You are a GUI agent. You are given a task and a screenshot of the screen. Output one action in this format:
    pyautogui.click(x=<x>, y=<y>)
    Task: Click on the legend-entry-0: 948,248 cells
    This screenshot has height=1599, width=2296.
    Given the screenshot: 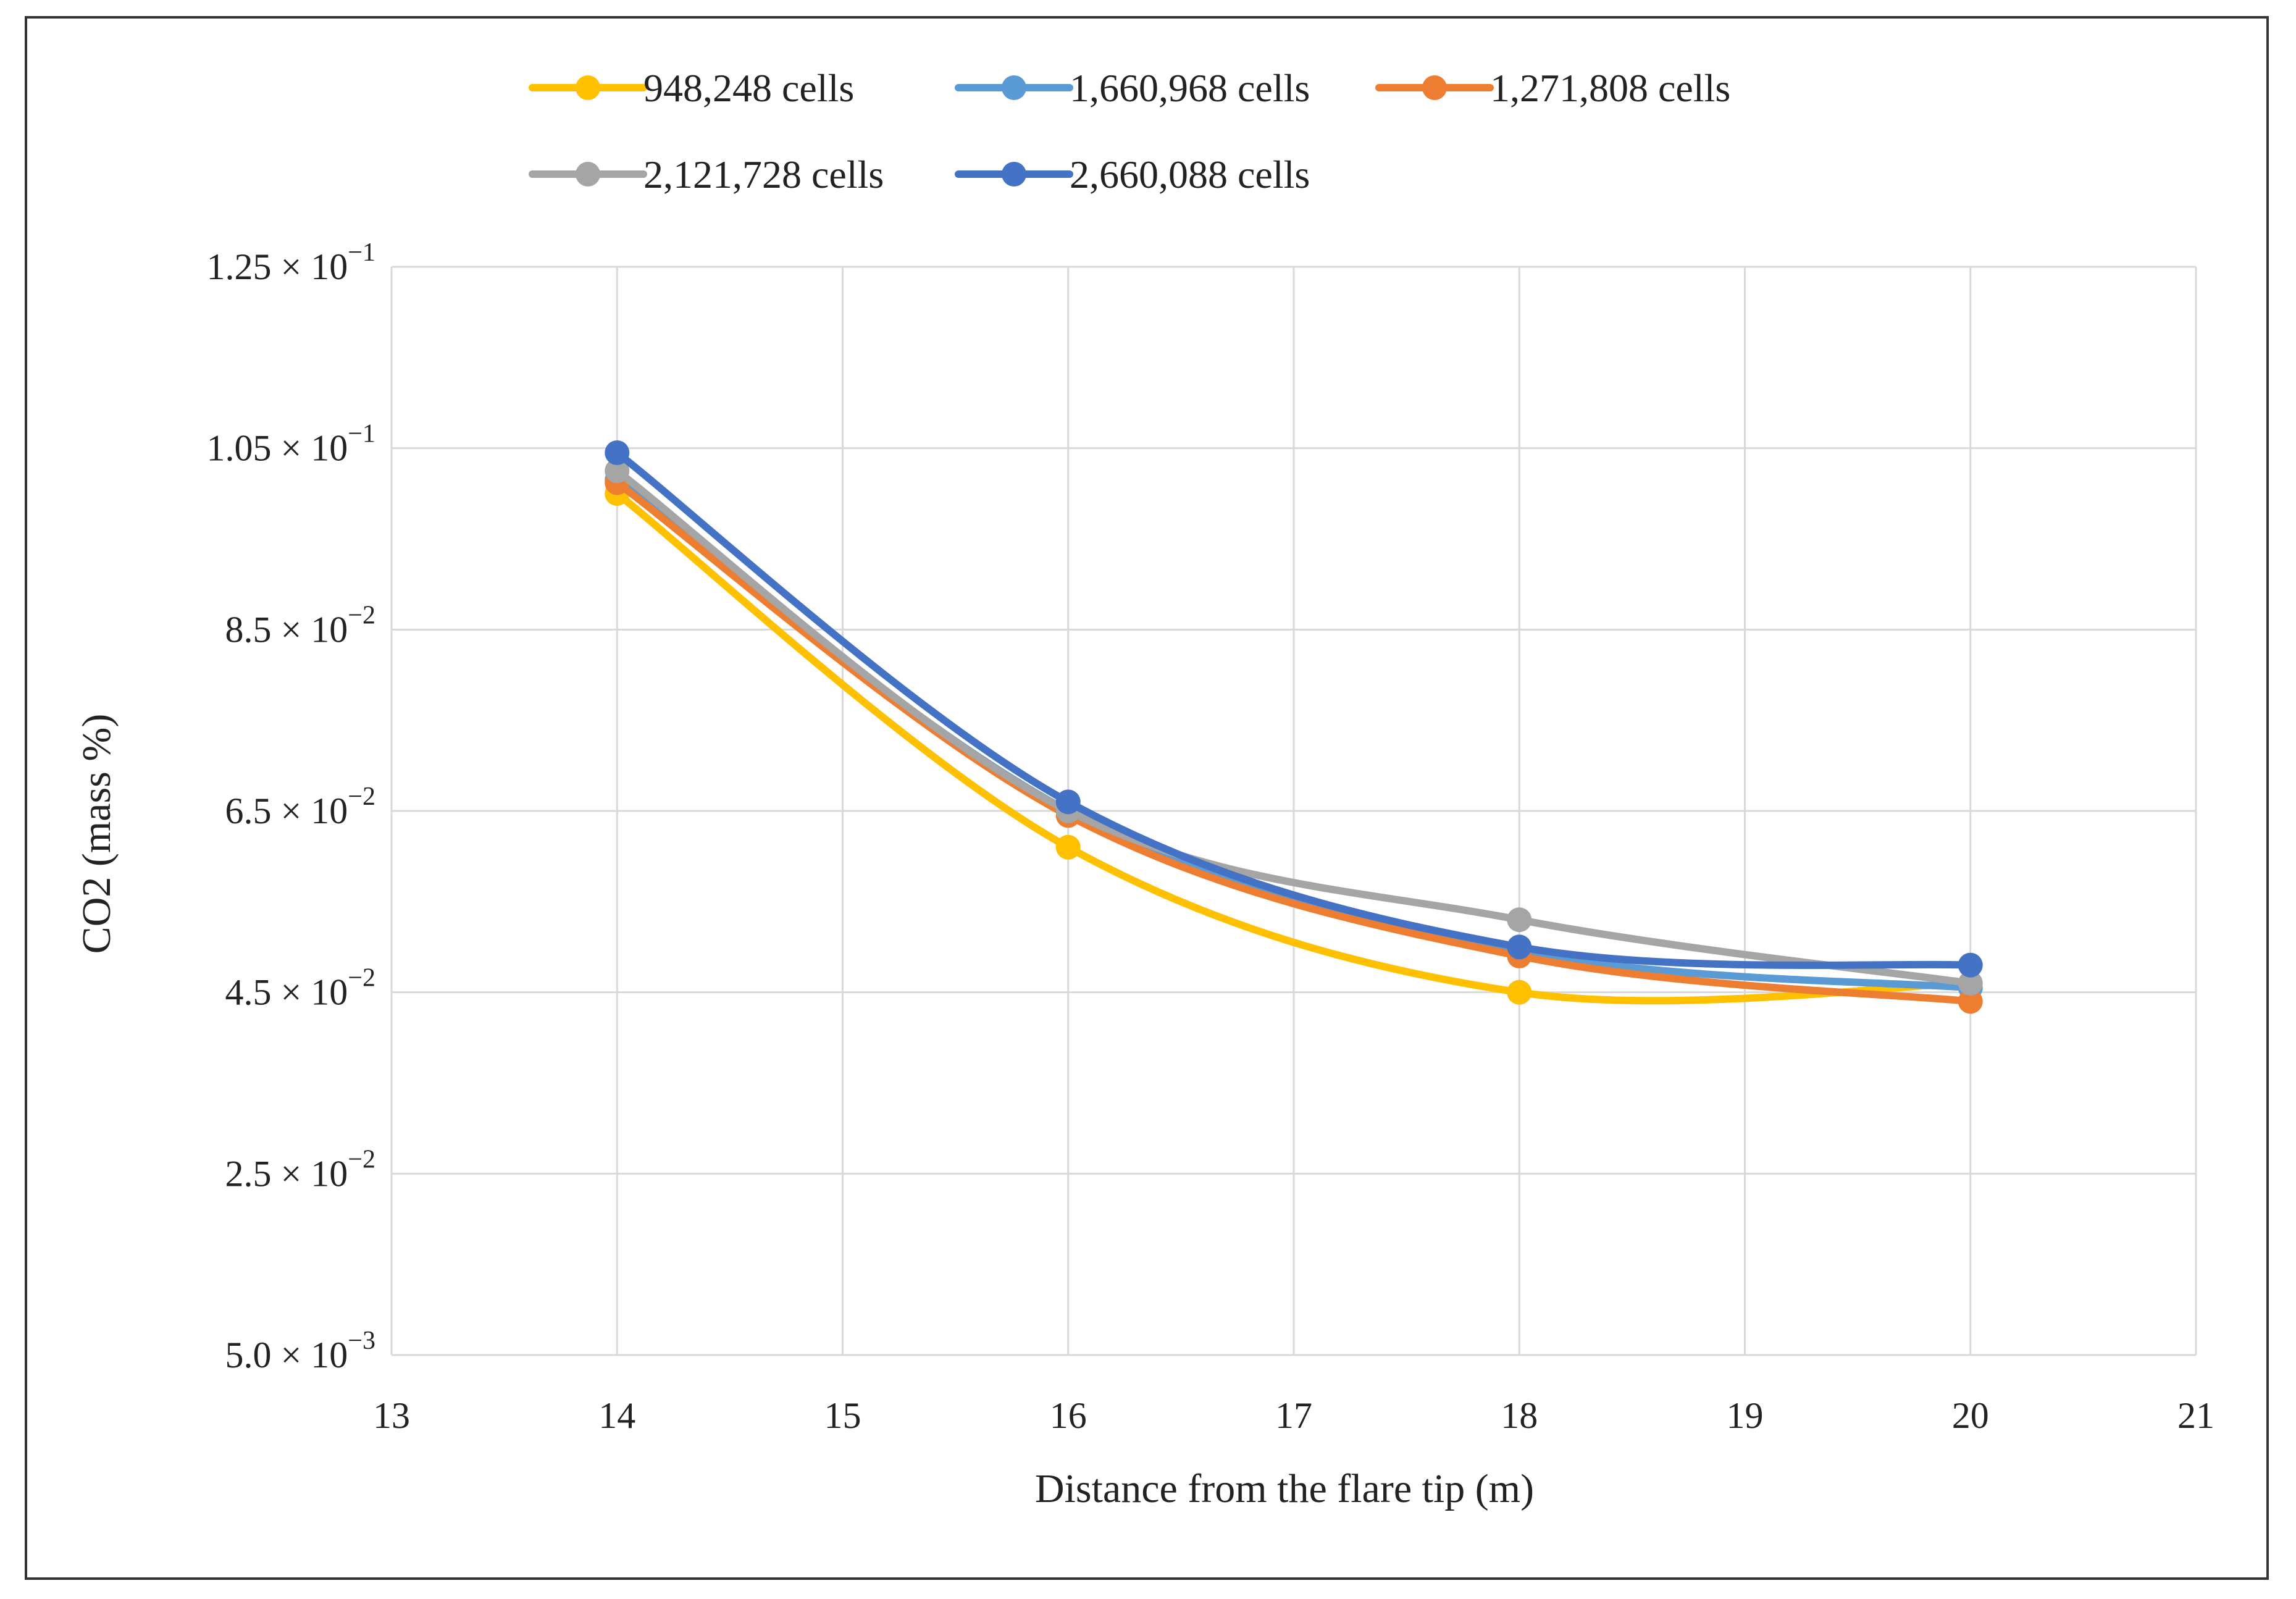 What is the action you would take?
    pyautogui.click(x=692, y=88)
    